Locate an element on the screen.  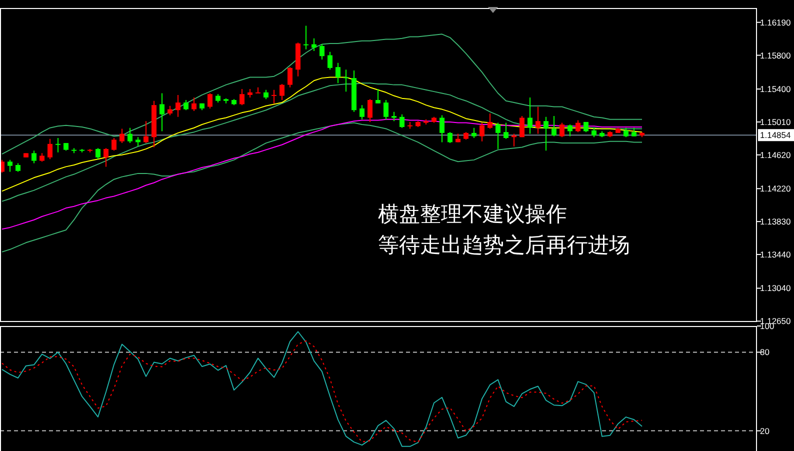
y-tick-label: 1.13440 is located at coordinates (775, 254).